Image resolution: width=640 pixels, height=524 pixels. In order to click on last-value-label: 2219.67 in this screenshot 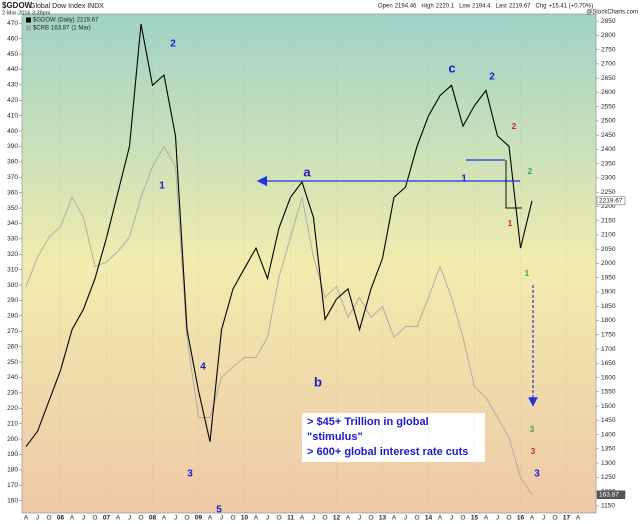, I will do `click(611, 201)`.